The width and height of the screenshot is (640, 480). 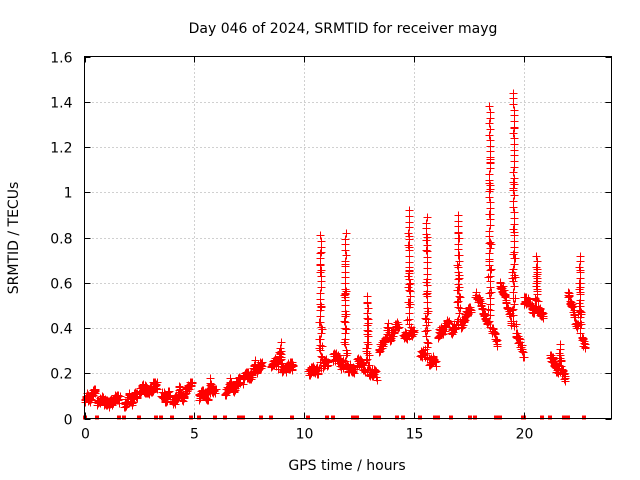 I want to click on x-tick-label: 10, so click(x=305, y=435).